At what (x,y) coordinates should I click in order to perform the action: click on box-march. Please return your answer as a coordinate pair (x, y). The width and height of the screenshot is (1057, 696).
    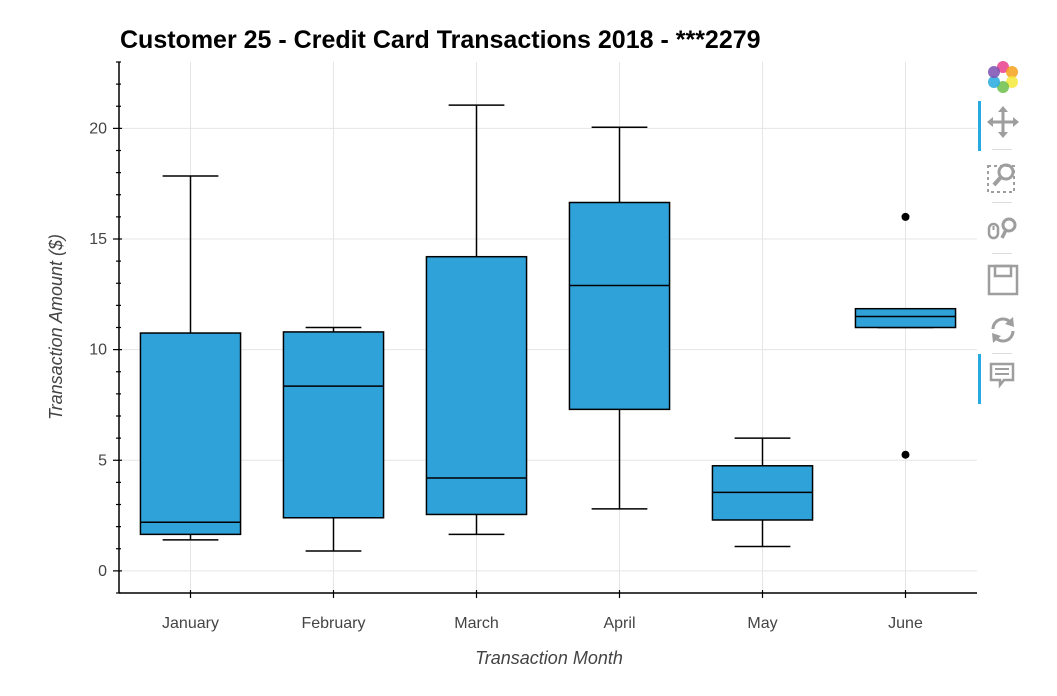
    Looking at the image, I should click on (476, 320).